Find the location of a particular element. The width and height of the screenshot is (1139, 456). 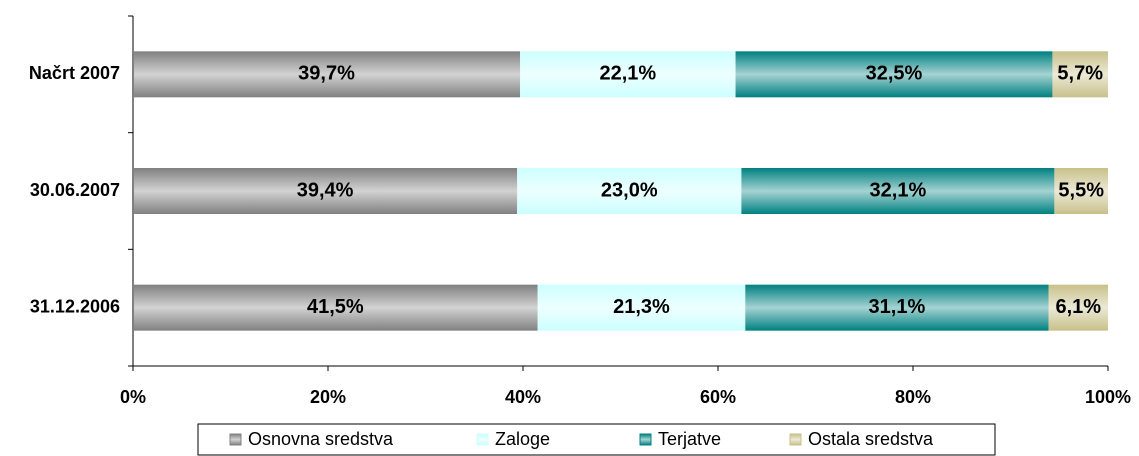

x-tick-label: 80% is located at coordinates (913, 397).